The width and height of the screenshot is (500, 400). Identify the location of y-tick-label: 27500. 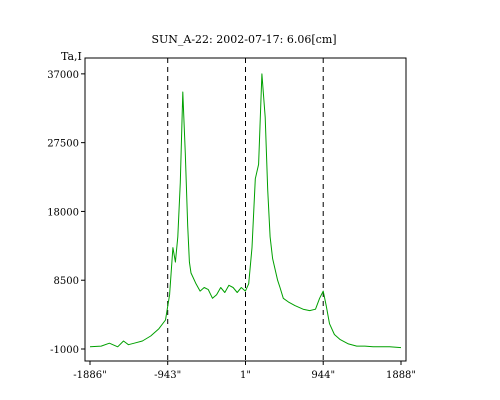
(63, 144).